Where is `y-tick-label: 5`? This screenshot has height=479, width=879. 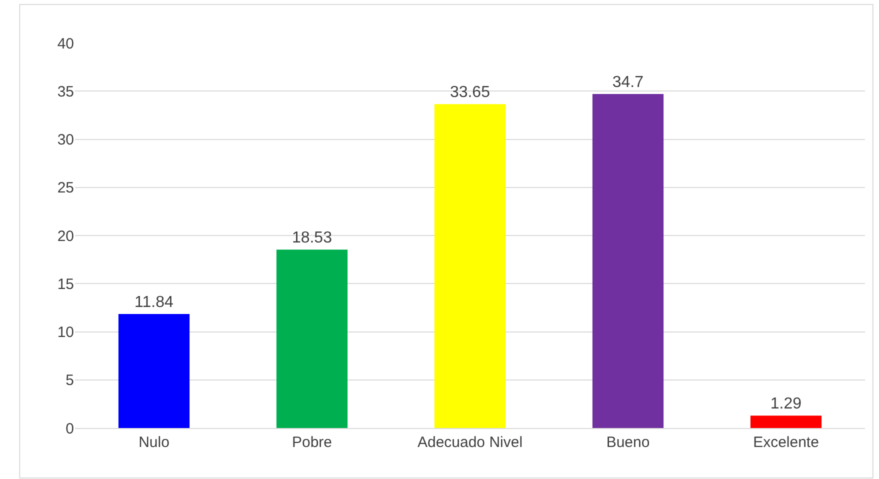 y-tick-label: 5 is located at coordinates (70, 381).